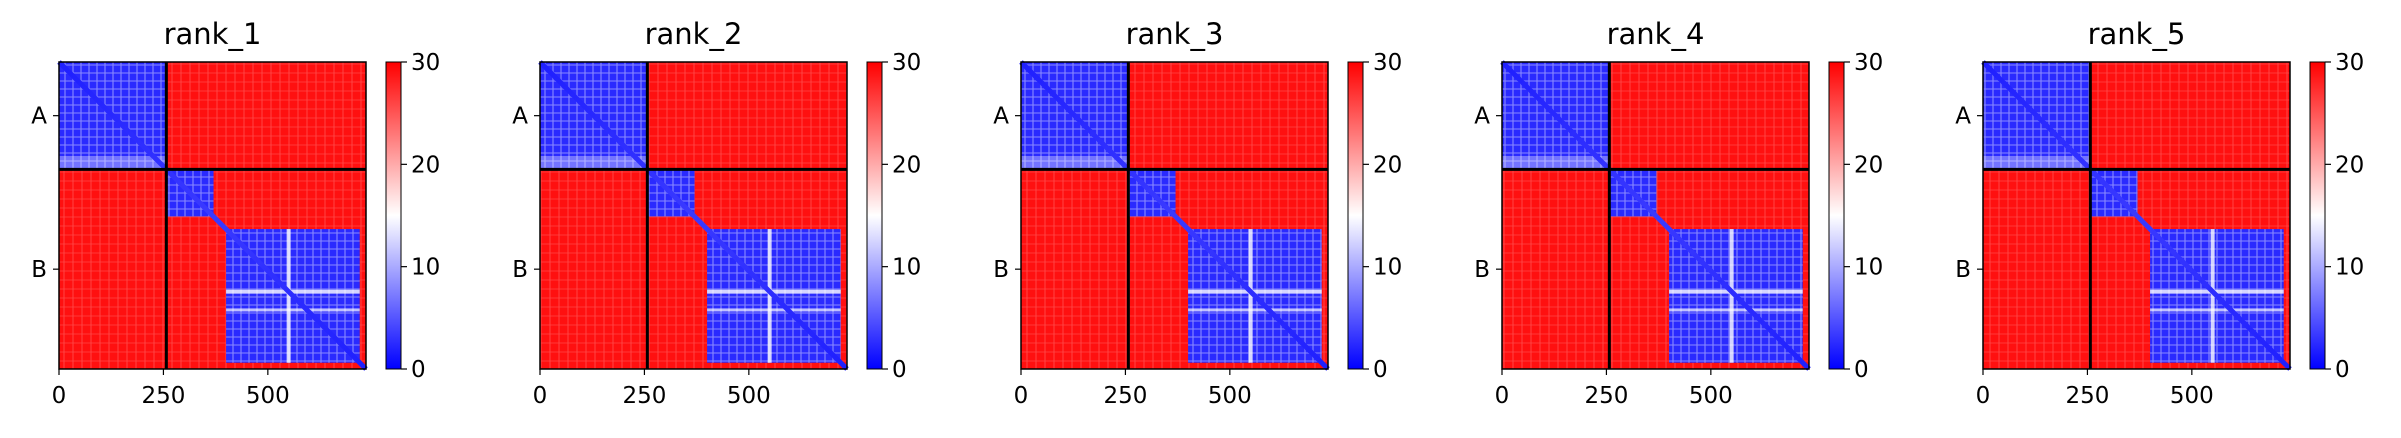  What do you see at coordinates (694, 34) in the screenshot?
I see `panel-title: rank_2` at bounding box center [694, 34].